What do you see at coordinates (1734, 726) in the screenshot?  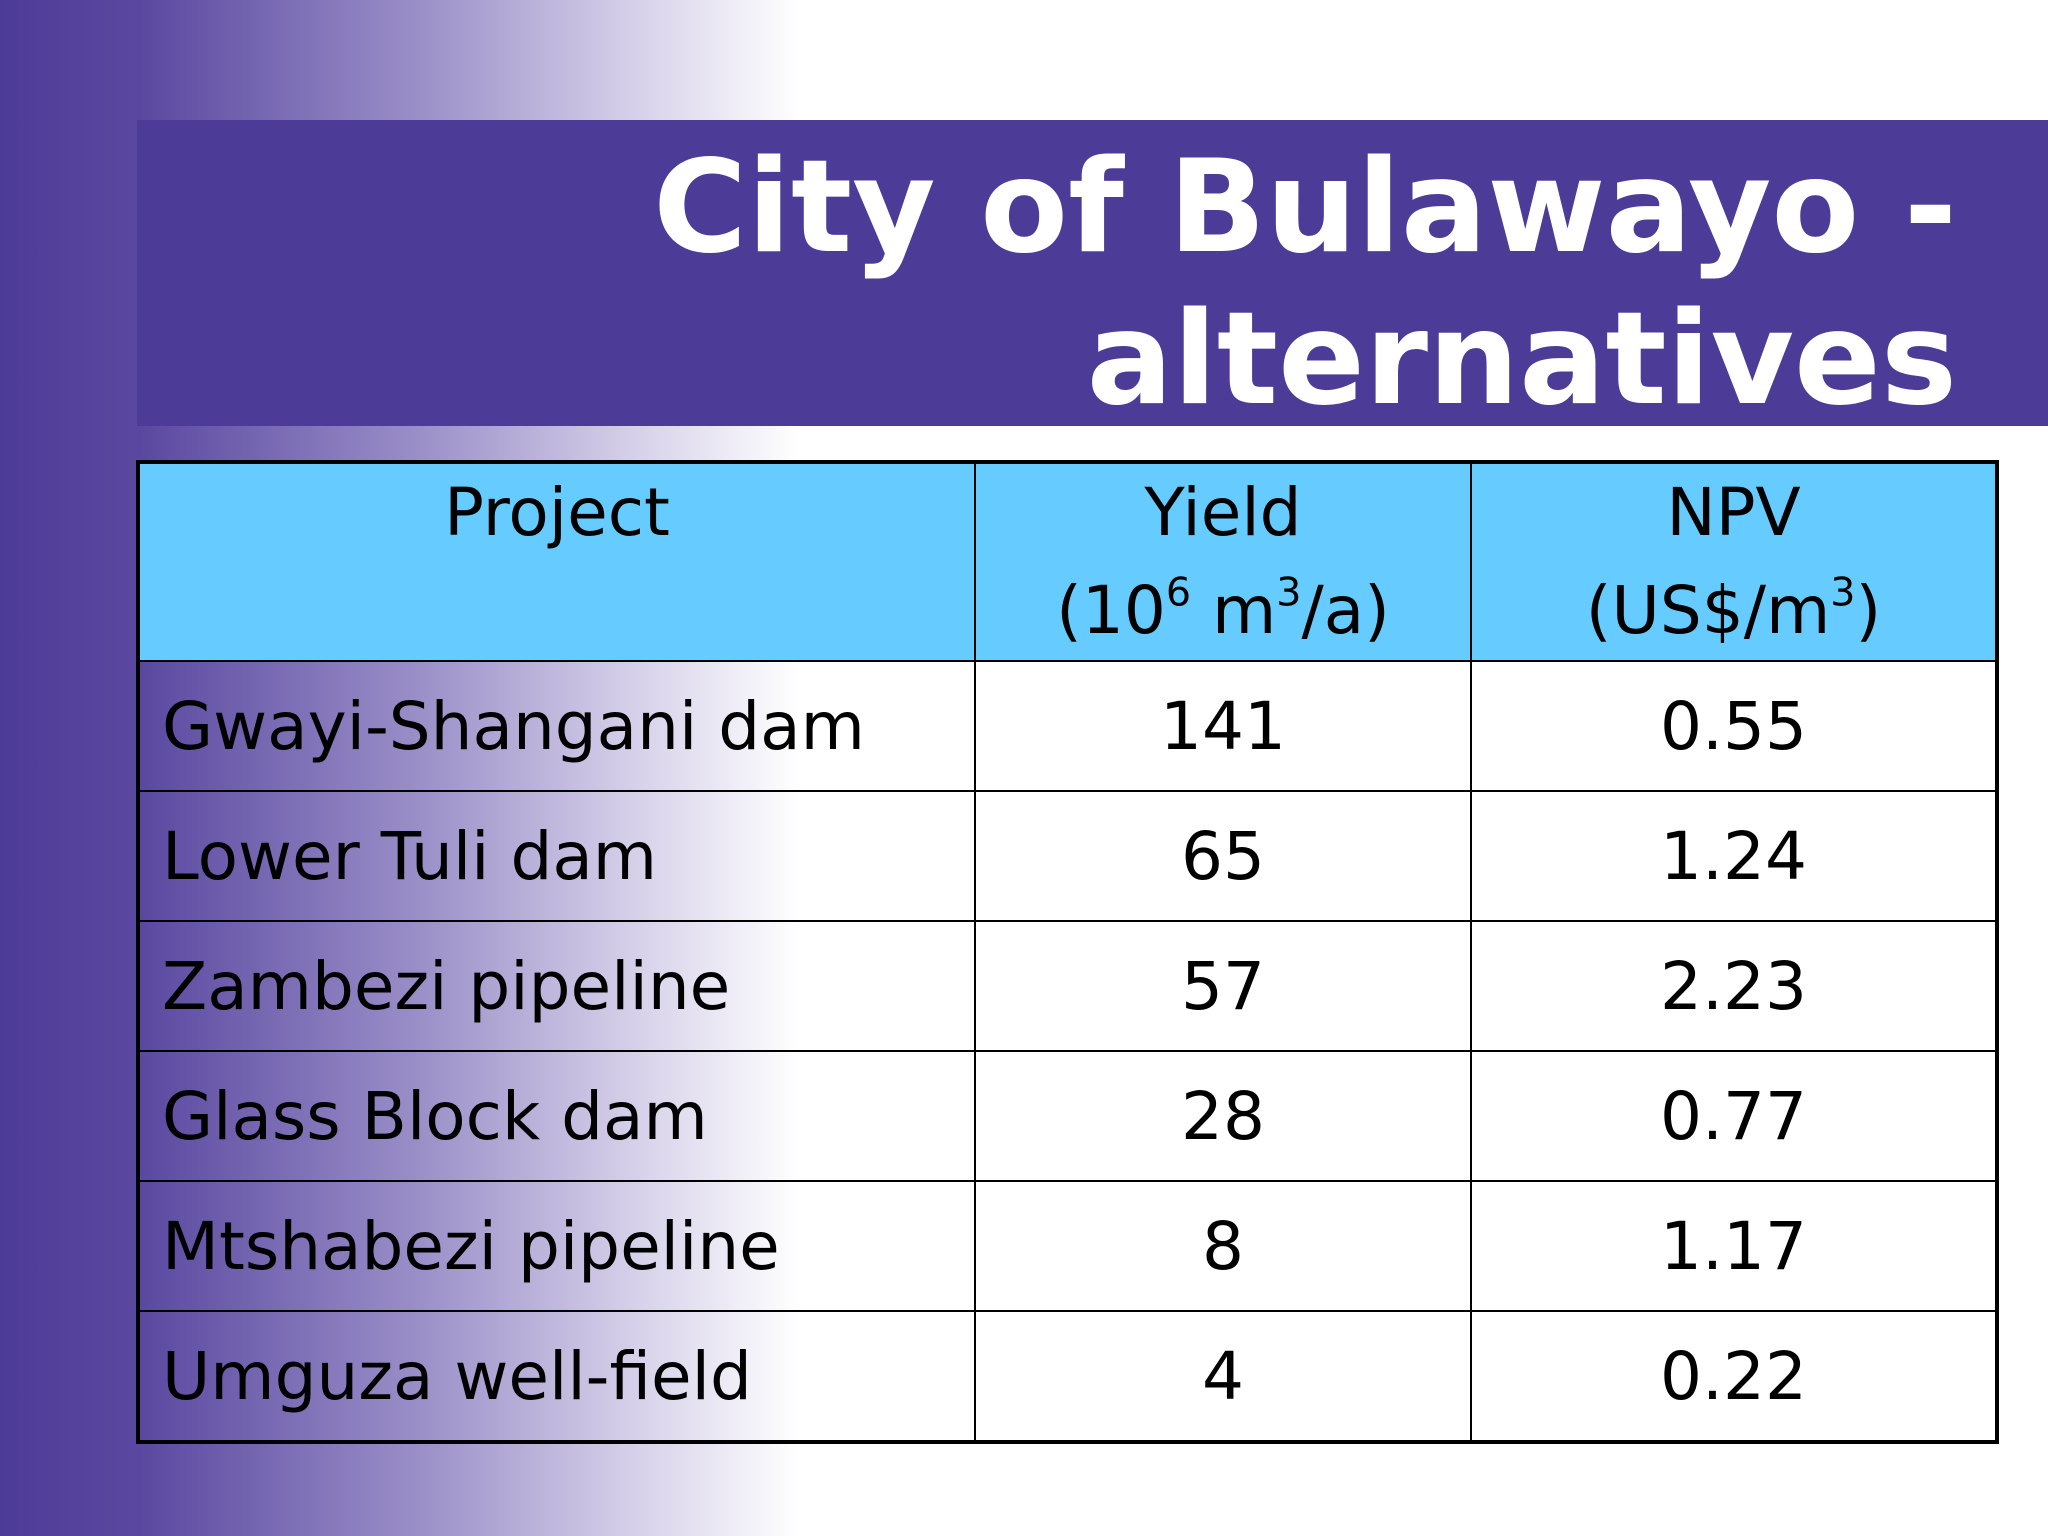 I see `npv-value: 0.55` at bounding box center [1734, 726].